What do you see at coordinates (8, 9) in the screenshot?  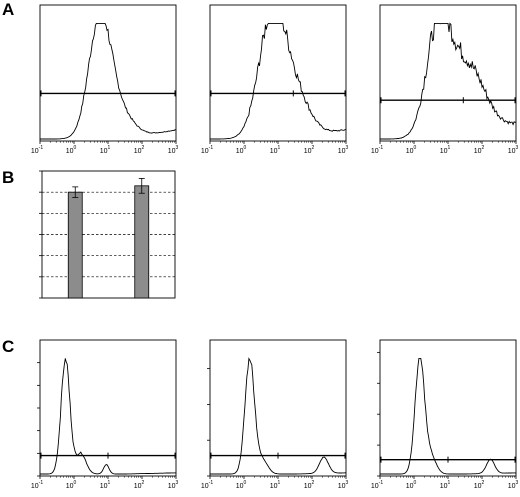 I see `panel-letter-a: A` at bounding box center [8, 9].